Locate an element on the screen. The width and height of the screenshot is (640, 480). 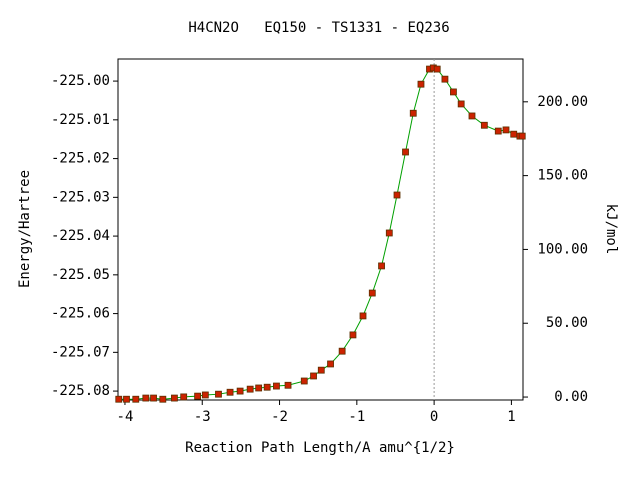
y-tick-label: -225.00 is located at coordinates (80, 81).